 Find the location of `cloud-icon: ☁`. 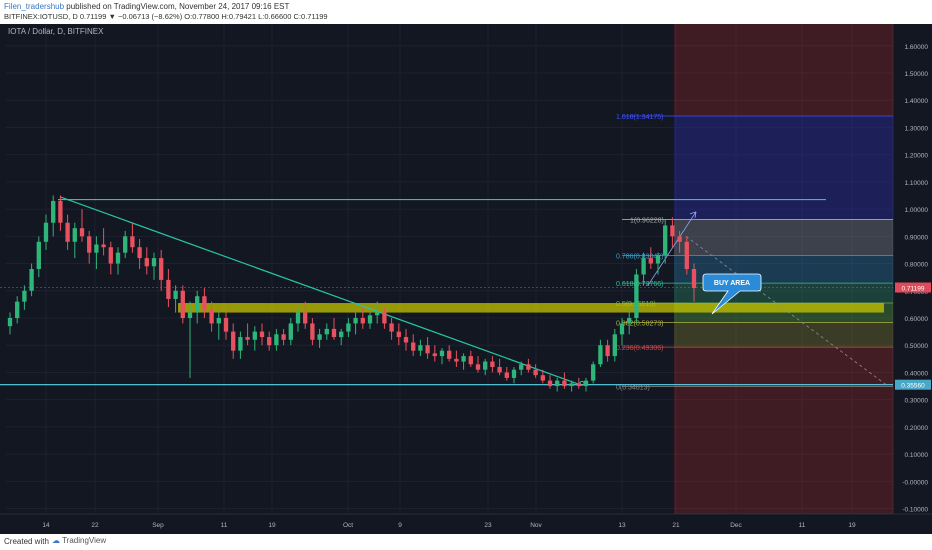

cloud-icon: ☁ is located at coordinates (56, 540).